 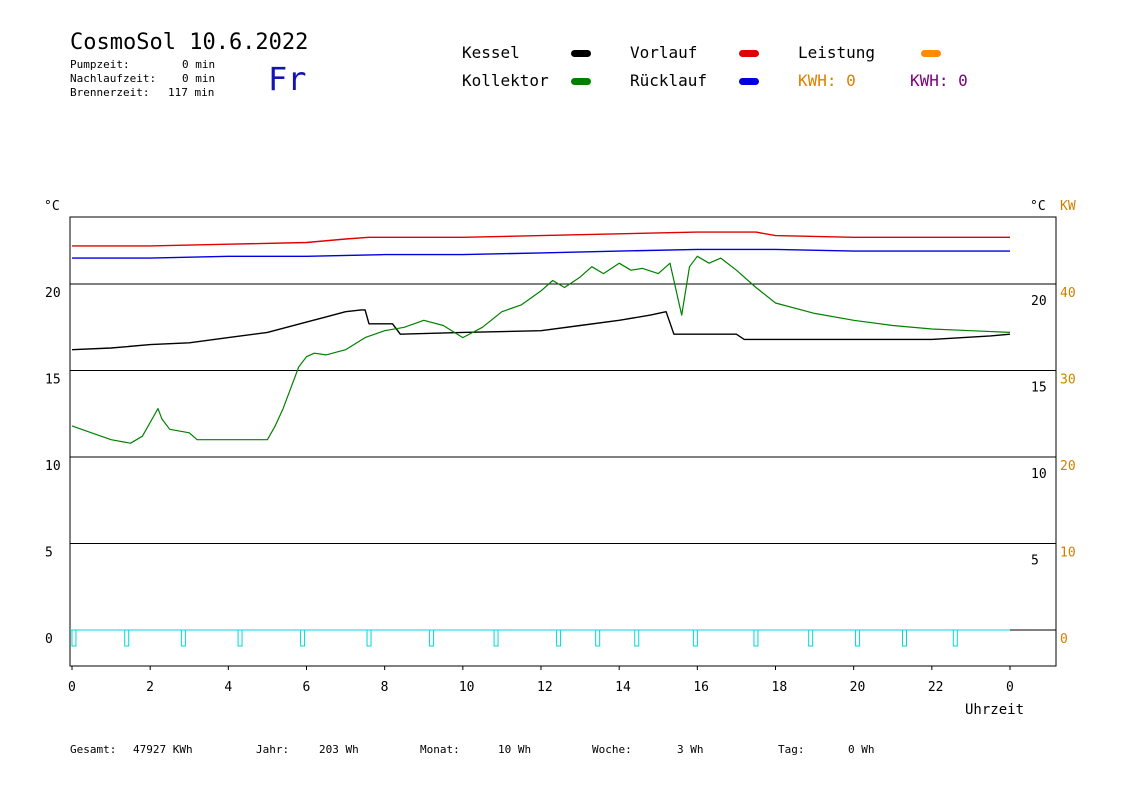 I want to click on pump-pulses, so click(x=563, y=638).